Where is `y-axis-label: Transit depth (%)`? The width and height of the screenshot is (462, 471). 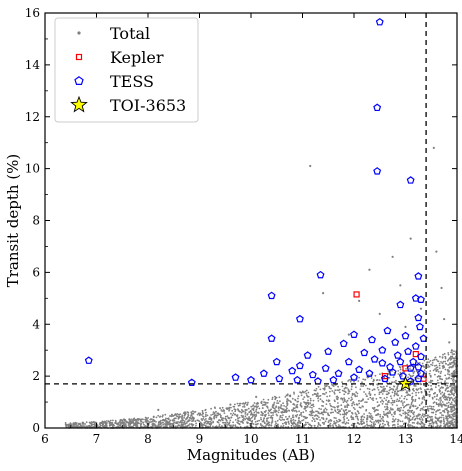
y-axis-label: Transit depth (%) is located at coordinates (13, 221).